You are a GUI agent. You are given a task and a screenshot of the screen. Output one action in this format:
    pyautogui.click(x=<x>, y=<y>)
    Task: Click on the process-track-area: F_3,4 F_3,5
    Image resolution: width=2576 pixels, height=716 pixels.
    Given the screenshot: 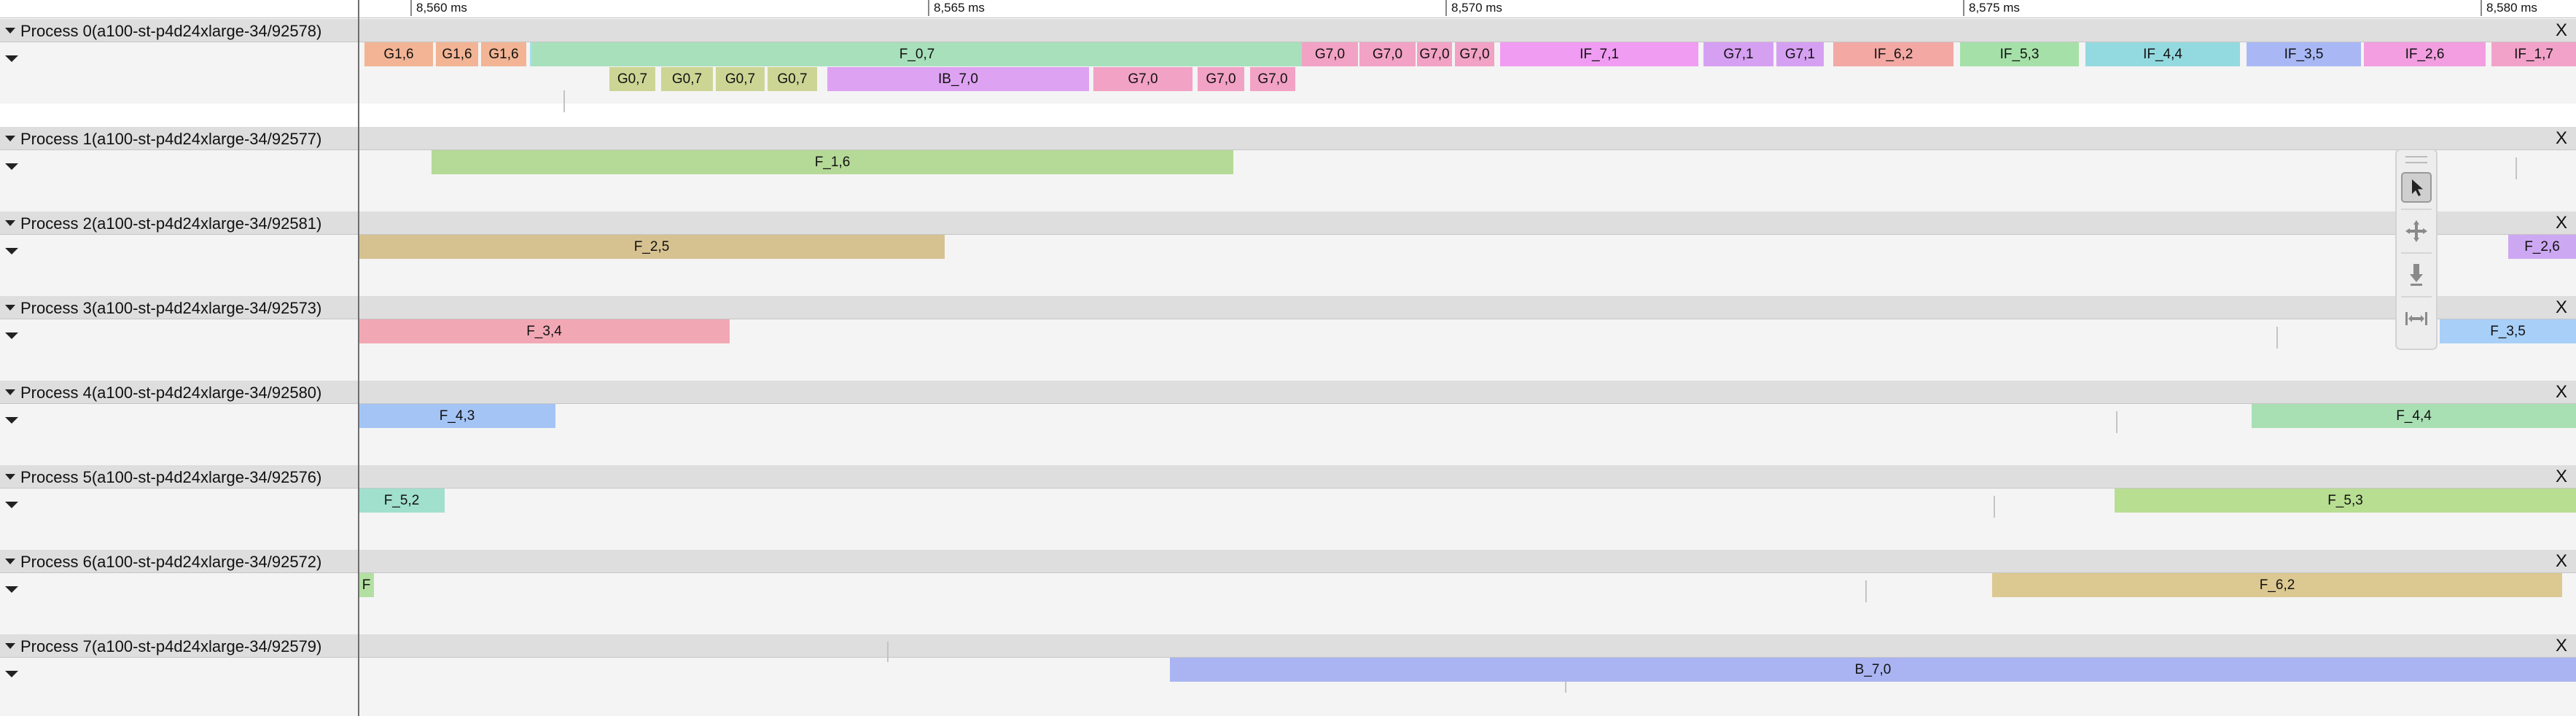 What is the action you would take?
    pyautogui.click(x=1288, y=350)
    